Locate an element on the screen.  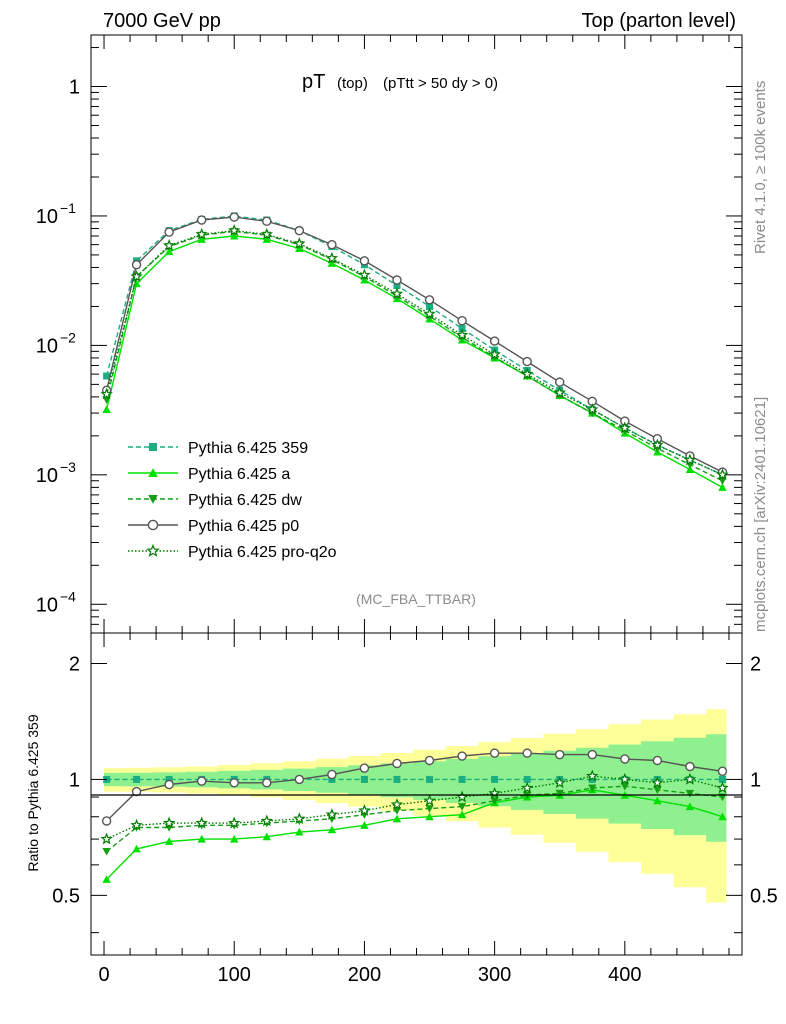
plot-title: pT (top) (pTtt > 50 dy > 0) is located at coordinates (400, 82).